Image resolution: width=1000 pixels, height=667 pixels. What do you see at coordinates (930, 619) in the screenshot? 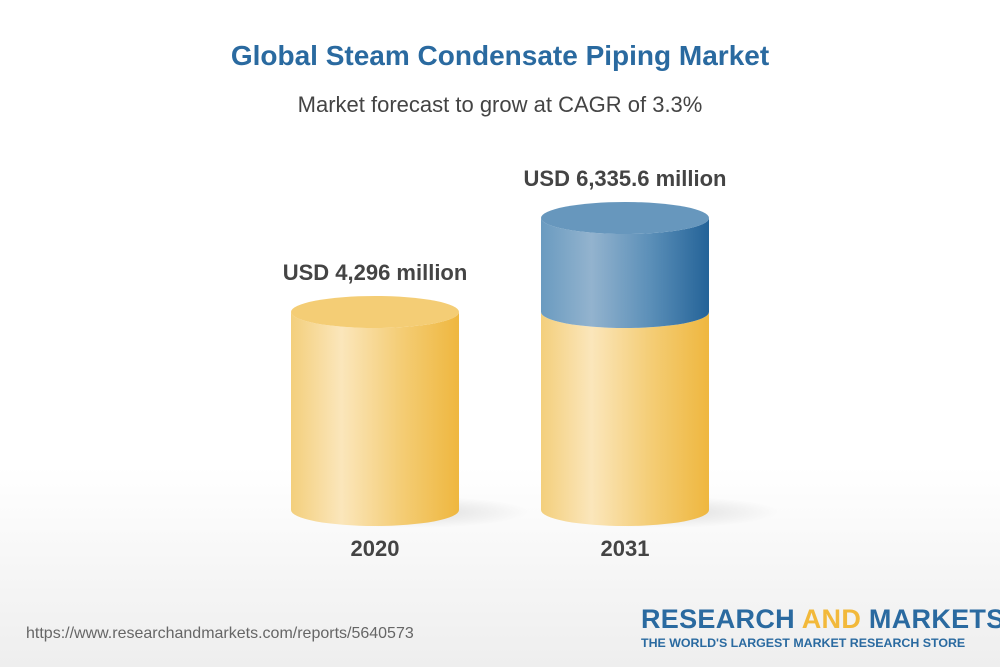
I see `logo-text: MARKETS` at bounding box center [930, 619].